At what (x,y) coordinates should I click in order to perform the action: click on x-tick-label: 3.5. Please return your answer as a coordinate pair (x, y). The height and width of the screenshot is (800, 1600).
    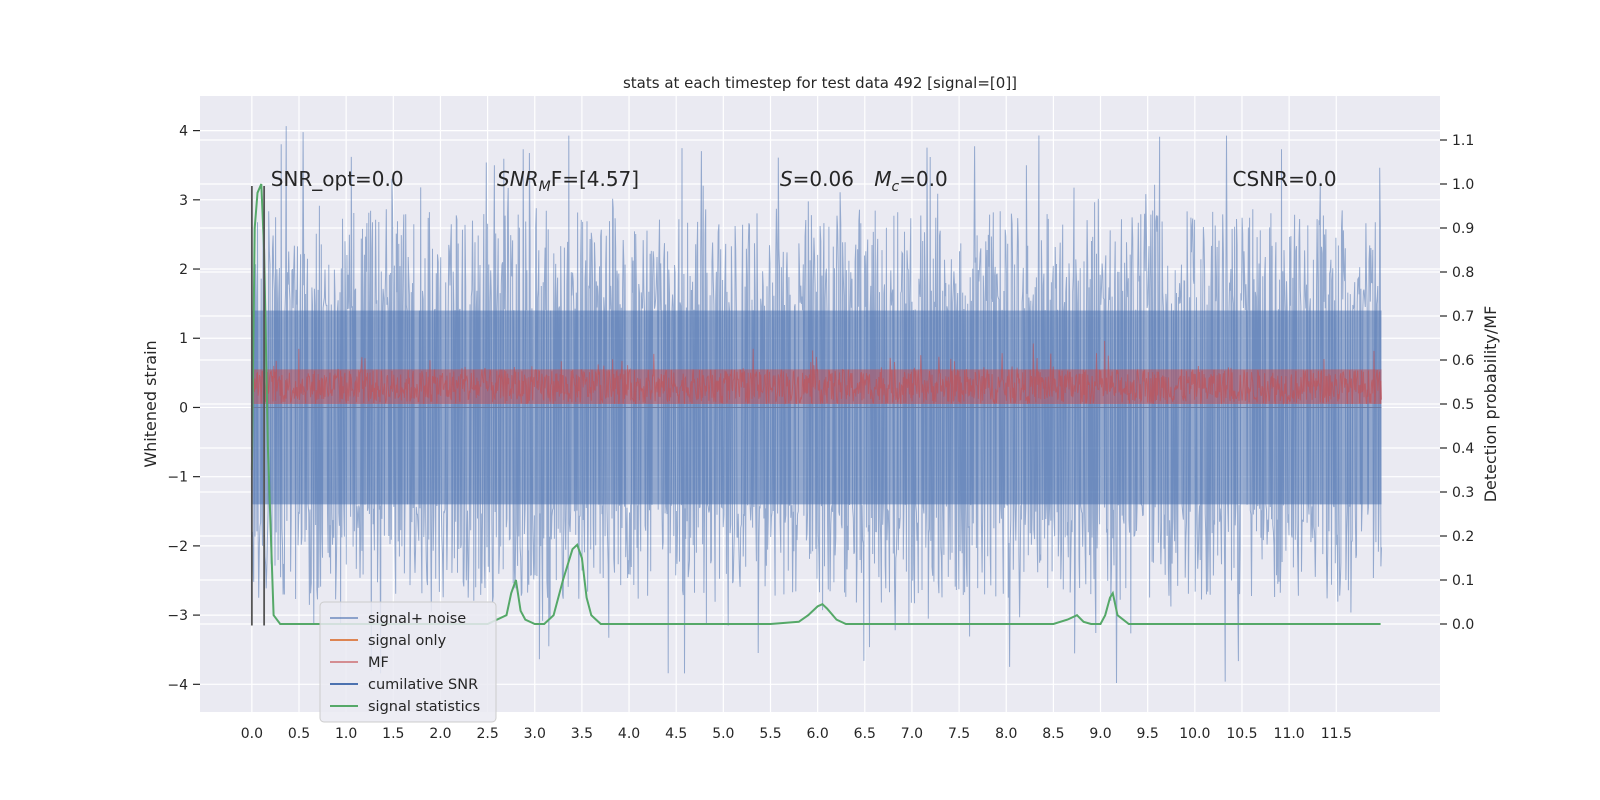
    Looking at the image, I should click on (582, 734).